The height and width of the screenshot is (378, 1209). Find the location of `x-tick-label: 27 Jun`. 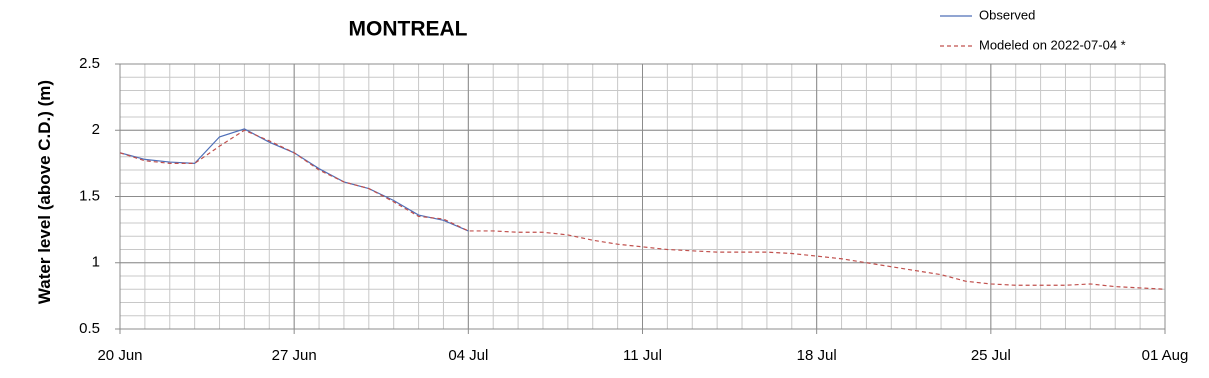

x-tick-label: 27 Jun is located at coordinates (294, 355).